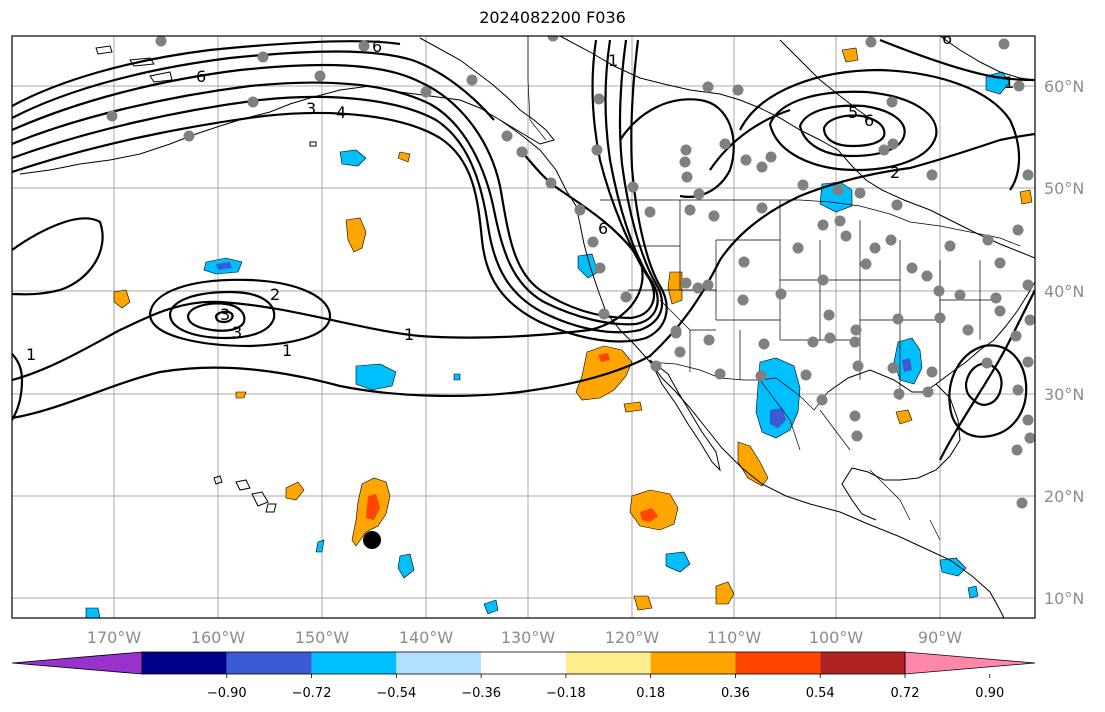 Image resolution: width=1105 pixels, height=712 pixels. I want to click on map-title: 2024082200 F036, so click(552, 17).